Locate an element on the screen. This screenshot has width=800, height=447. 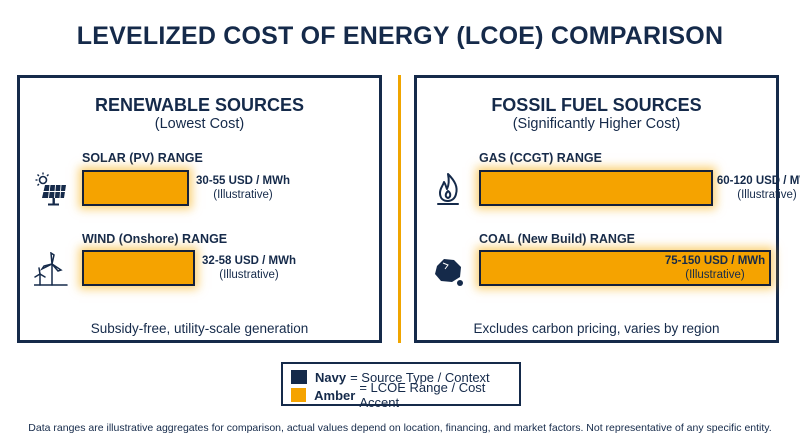
legend-key-navy: Navy is located at coordinates (331, 377).